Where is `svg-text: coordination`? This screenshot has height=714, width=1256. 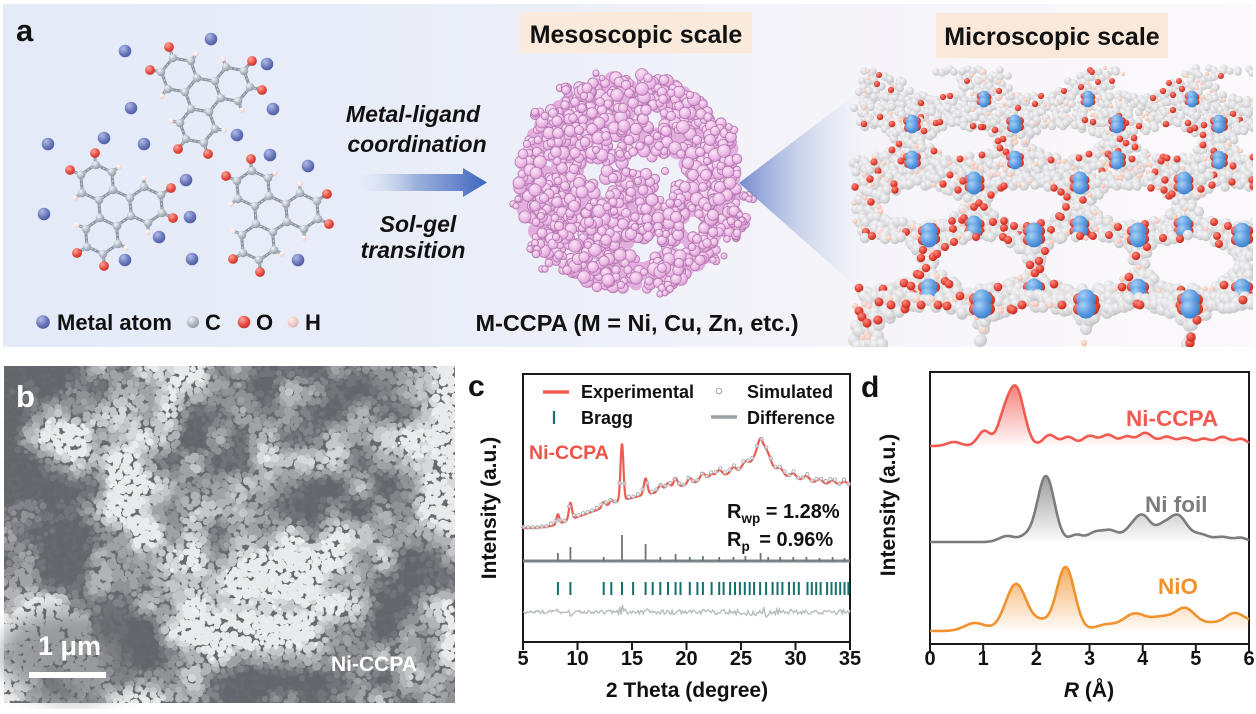 svg-text: coordination is located at coordinates (416, 144).